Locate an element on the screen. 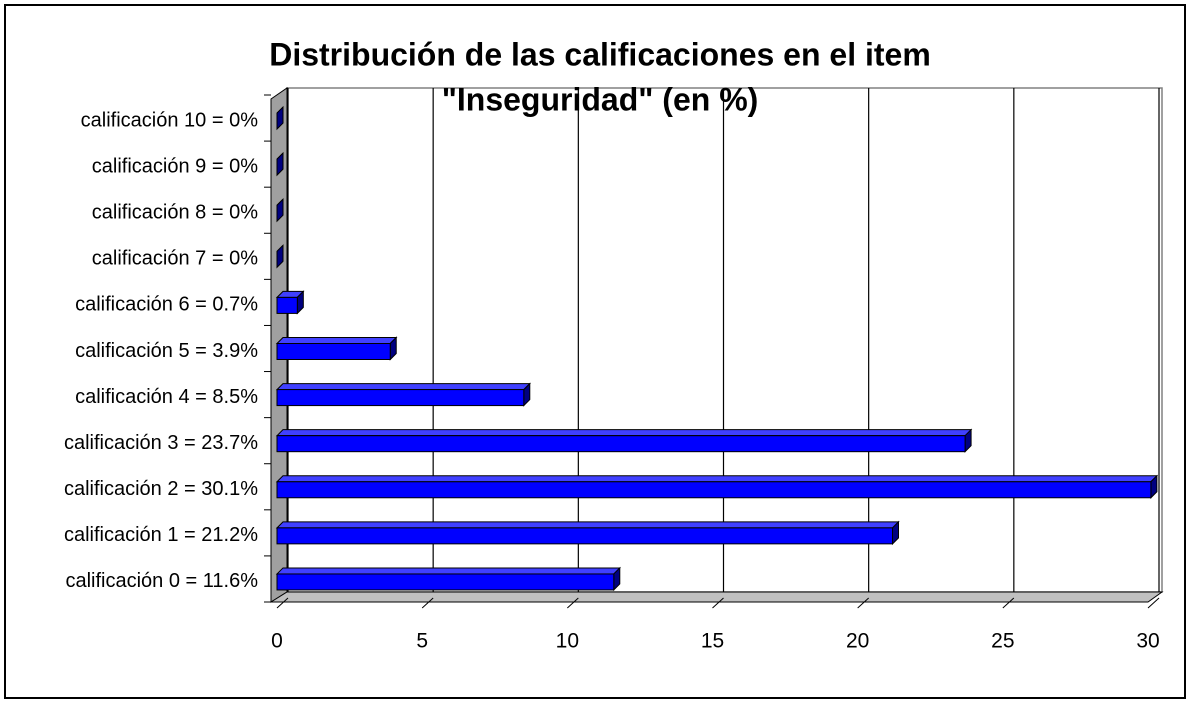  y-tick-label: calificación 3 = 23.7% is located at coordinates (161, 443).